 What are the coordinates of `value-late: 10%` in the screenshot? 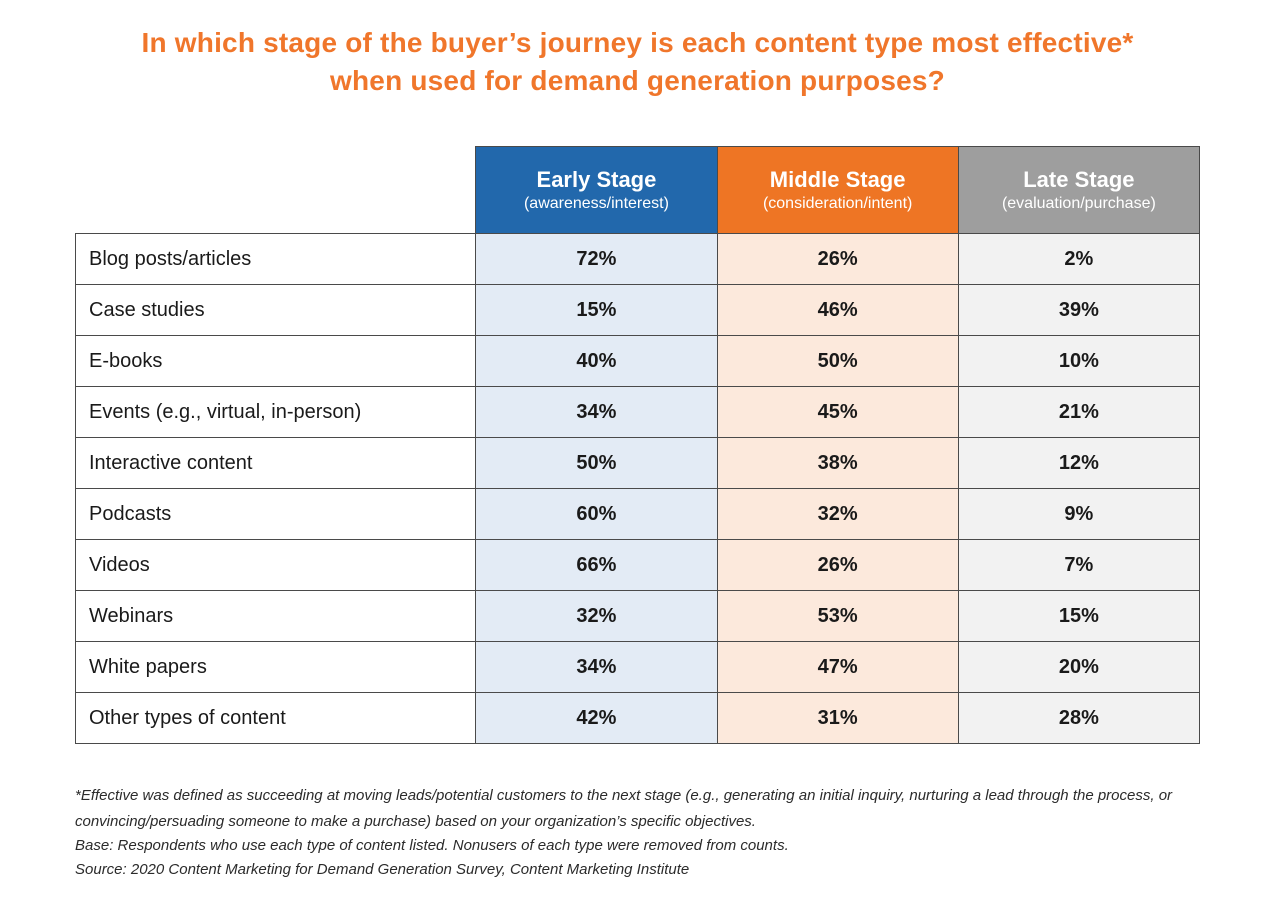 It's located at (1079, 361).